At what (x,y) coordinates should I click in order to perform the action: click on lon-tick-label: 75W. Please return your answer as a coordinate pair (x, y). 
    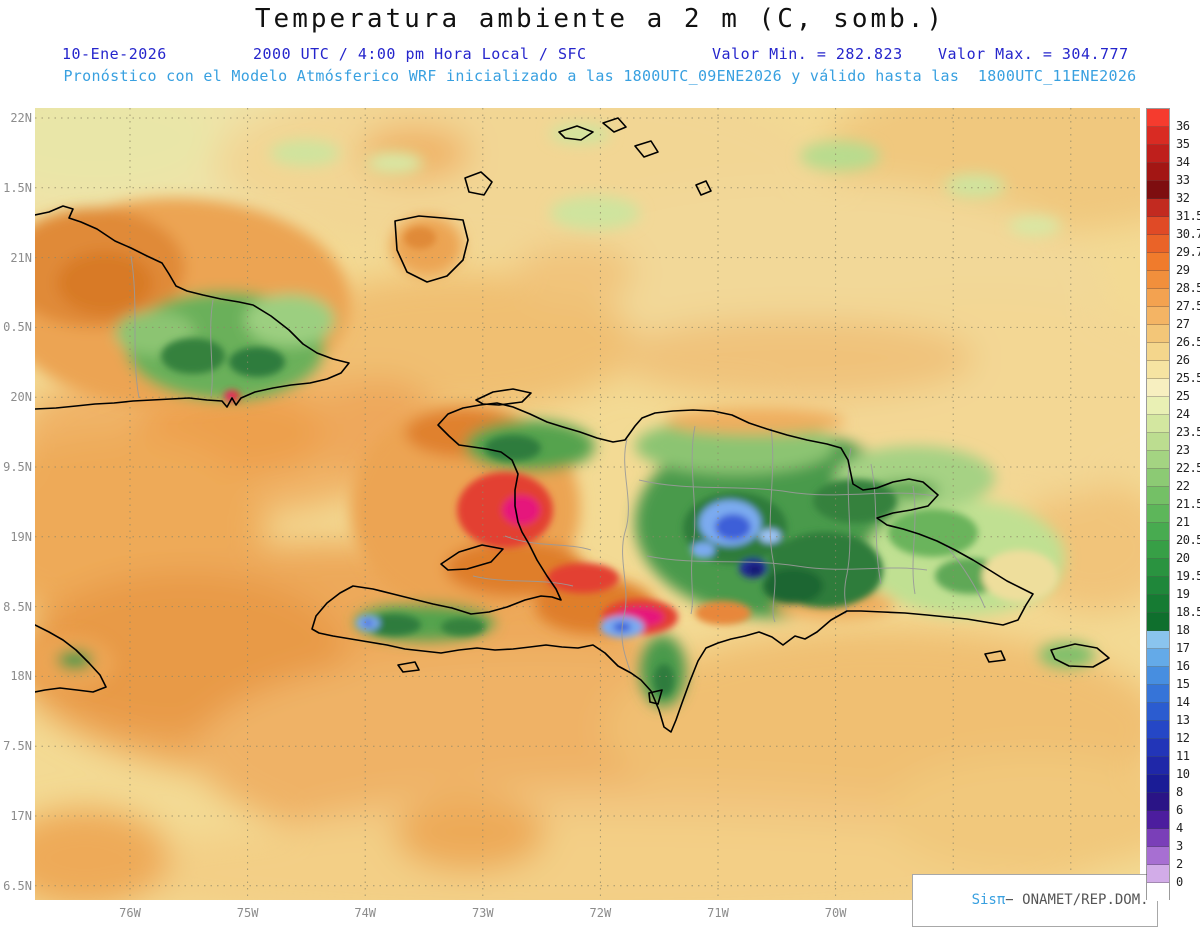
    Looking at the image, I should click on (247, 913).